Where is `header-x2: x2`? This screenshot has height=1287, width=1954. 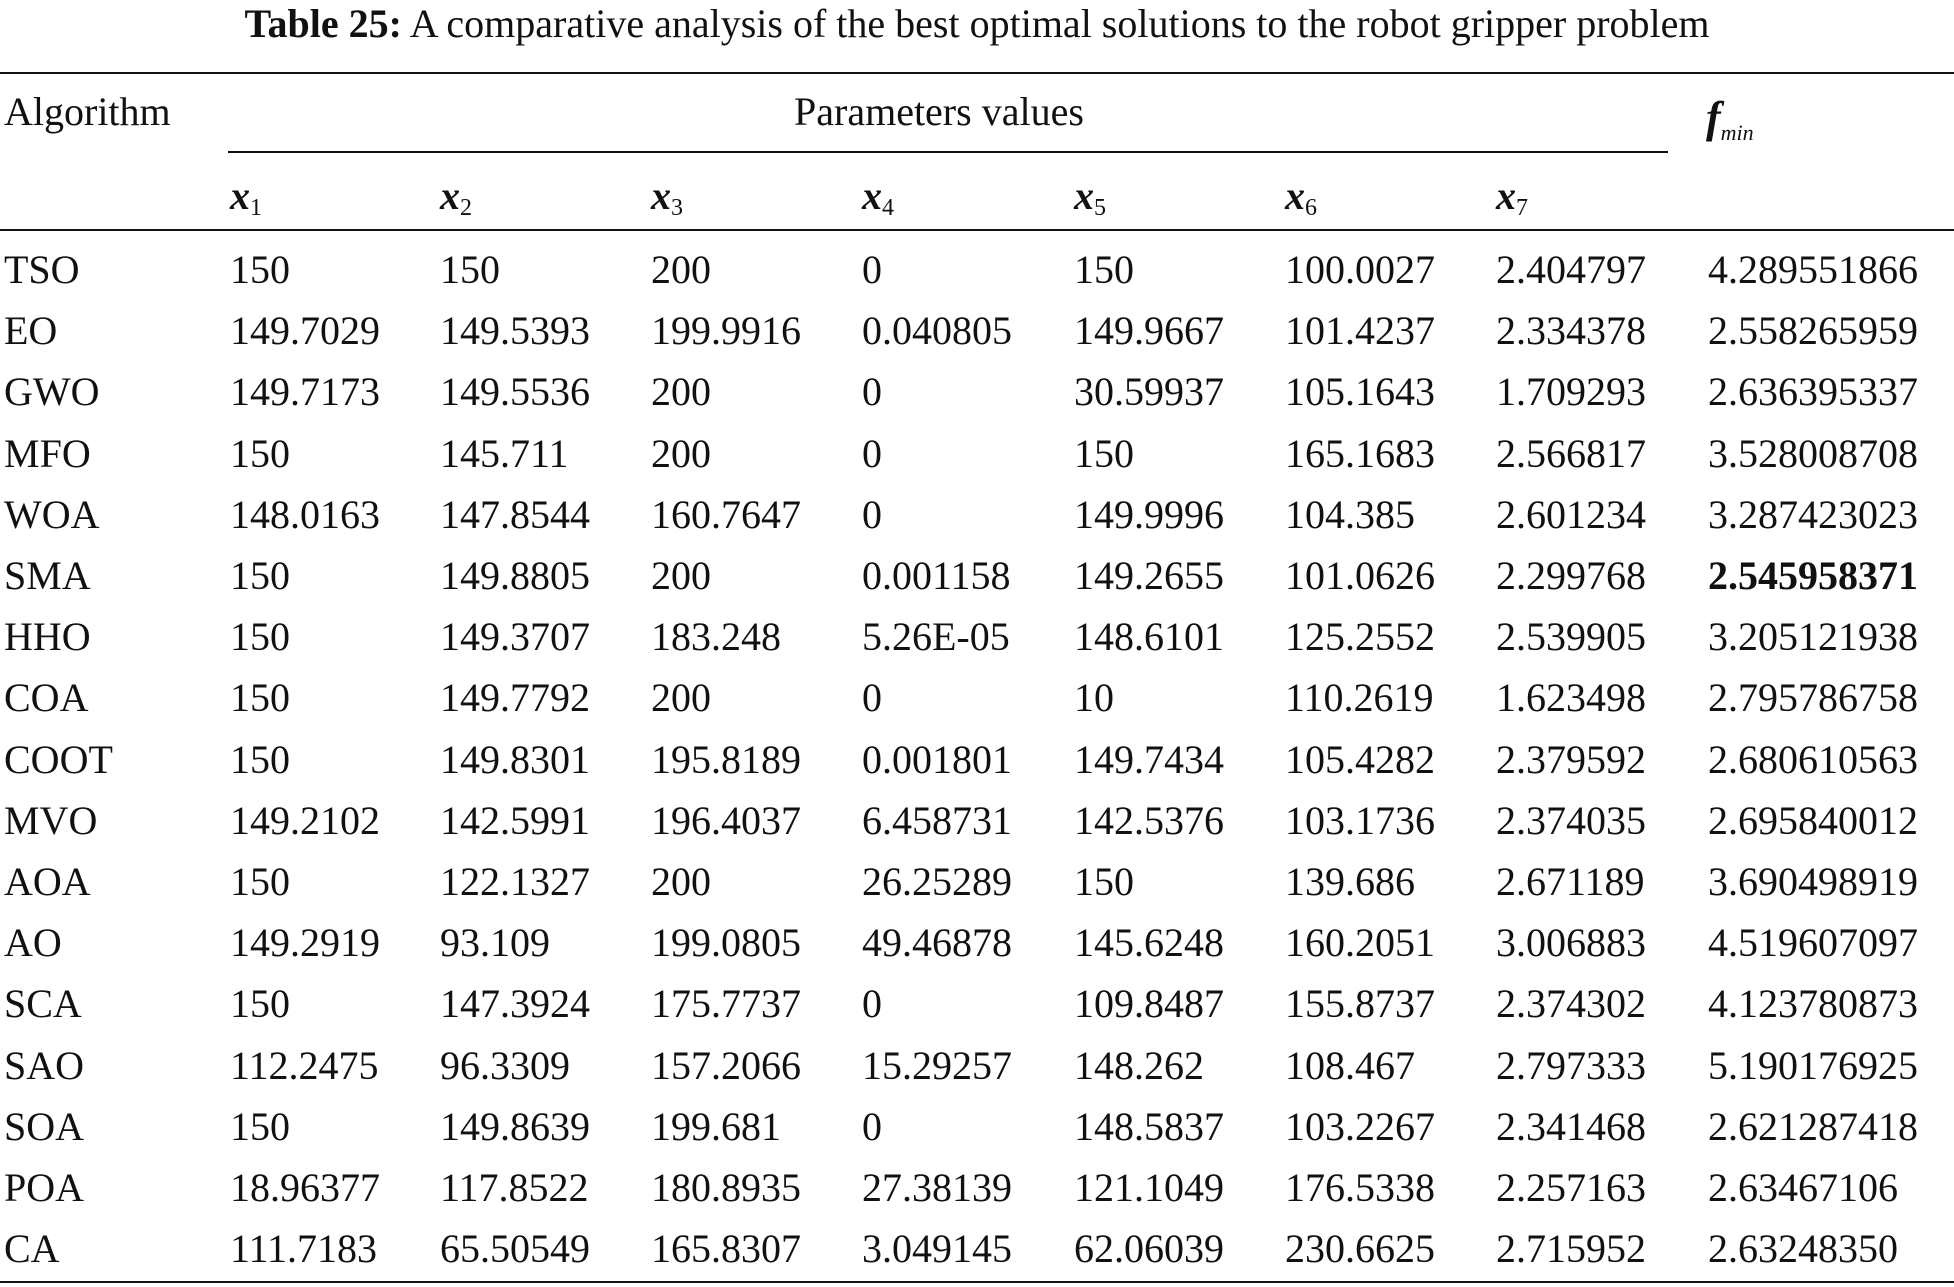 header-x2: x2 is located at coordinates (456, 202).